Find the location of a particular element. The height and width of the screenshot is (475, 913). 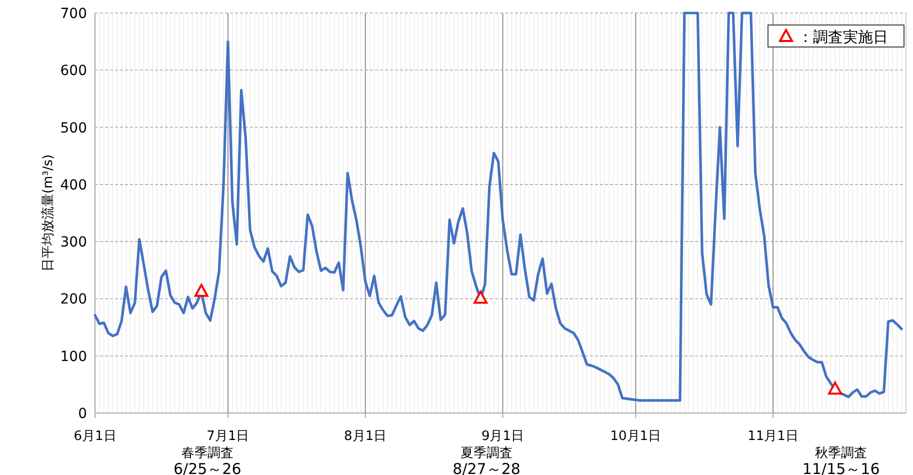

x-tick-label: 9月1日 is located at coordinates (502, 436).